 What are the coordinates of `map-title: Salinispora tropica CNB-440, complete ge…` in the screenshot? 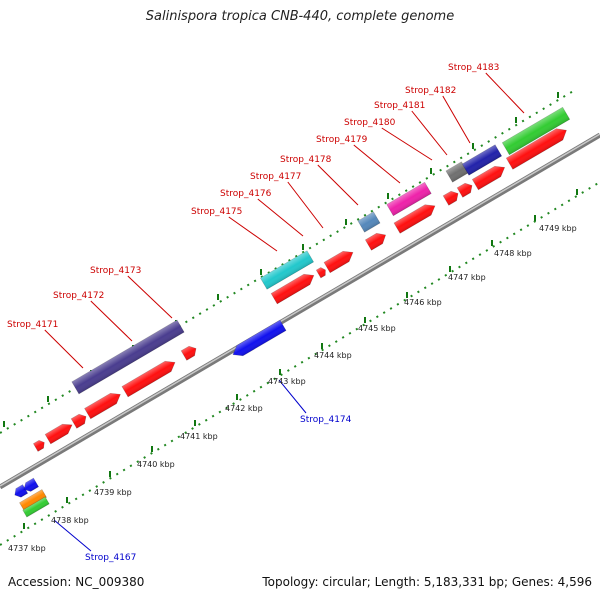 It's located at (300, 16).